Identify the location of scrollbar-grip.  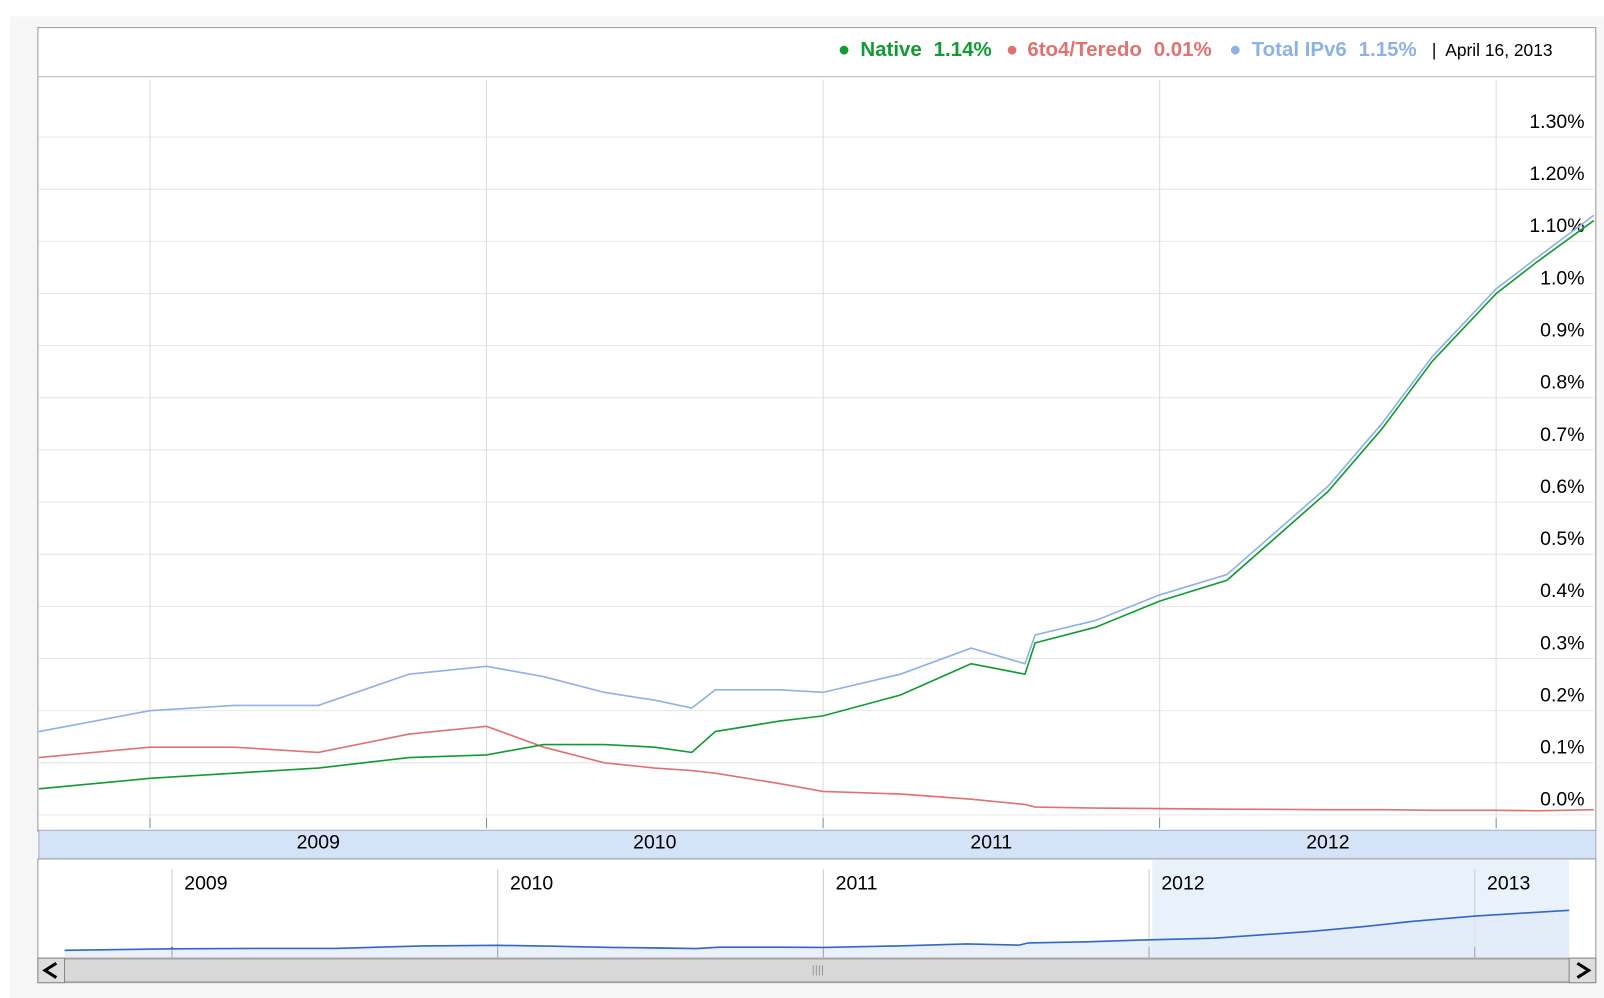
(817, 970).